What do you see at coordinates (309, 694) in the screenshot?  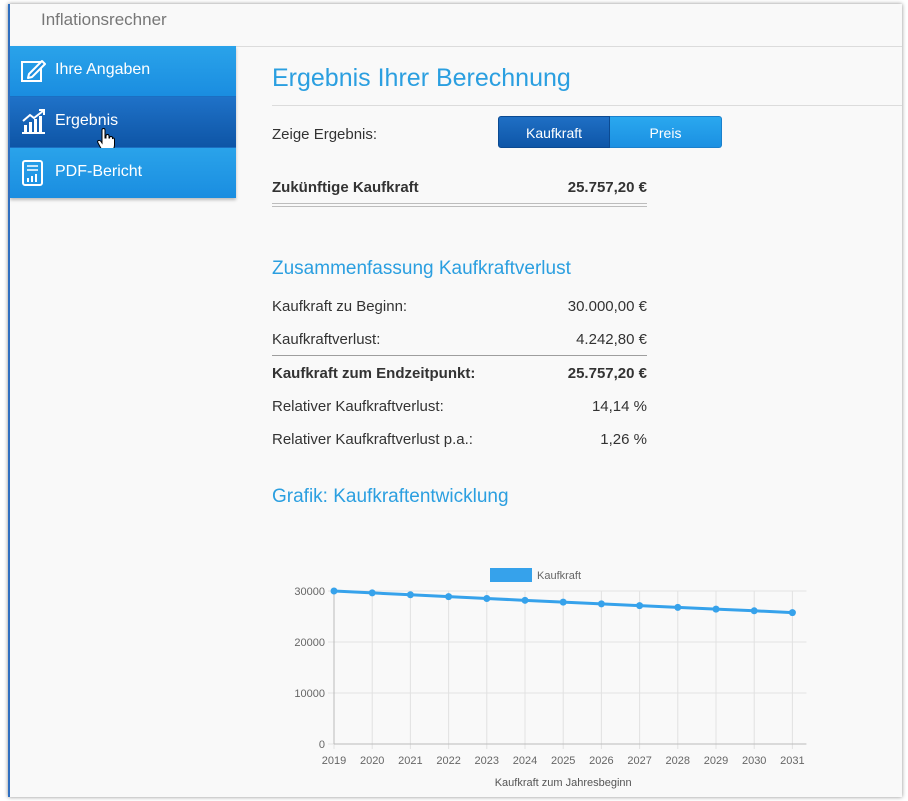 I see `y-tick-label: 10000` at bounding box center [309, 694].